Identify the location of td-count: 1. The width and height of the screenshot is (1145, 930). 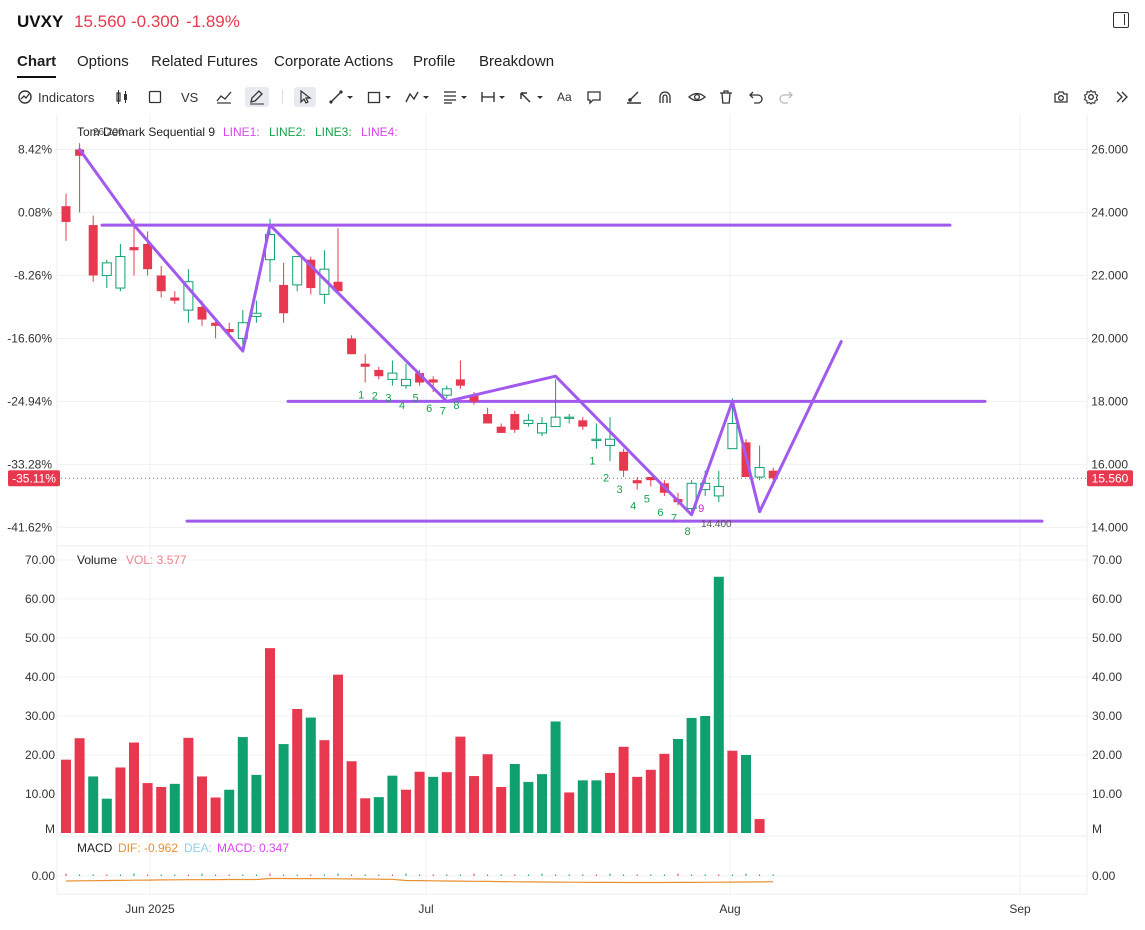
(361, 396).